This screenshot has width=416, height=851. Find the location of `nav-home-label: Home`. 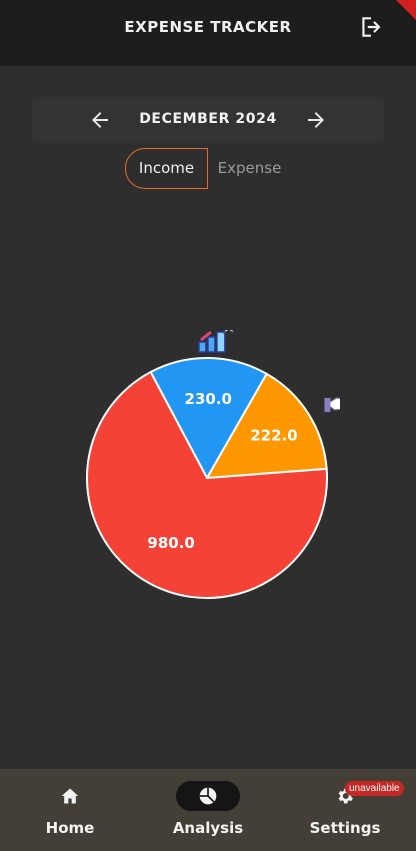

nav-home-label: Home is located at coordinates (70, 828).